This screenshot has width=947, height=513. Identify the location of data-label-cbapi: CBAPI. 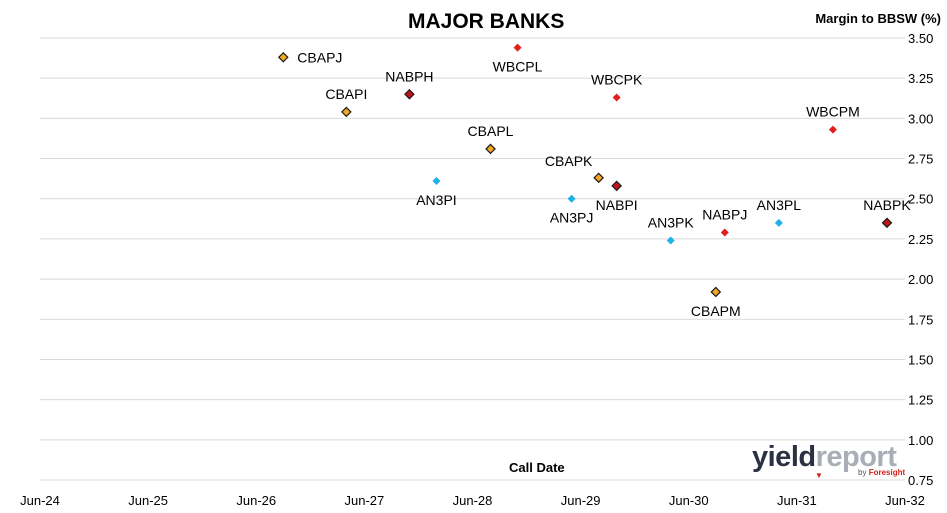
(346, 94).